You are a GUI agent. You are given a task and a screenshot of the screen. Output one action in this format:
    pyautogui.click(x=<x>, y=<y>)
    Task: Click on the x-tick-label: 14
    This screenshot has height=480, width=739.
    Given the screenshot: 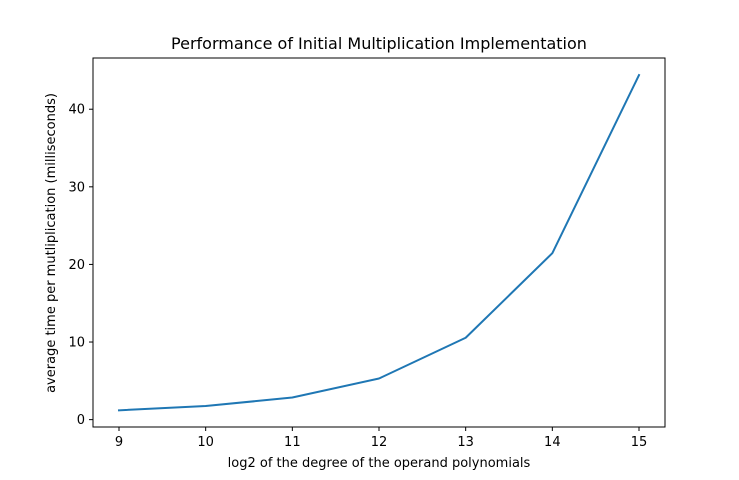 What is the action you would take?
    pyautogui.click(x=552, y=442)
    